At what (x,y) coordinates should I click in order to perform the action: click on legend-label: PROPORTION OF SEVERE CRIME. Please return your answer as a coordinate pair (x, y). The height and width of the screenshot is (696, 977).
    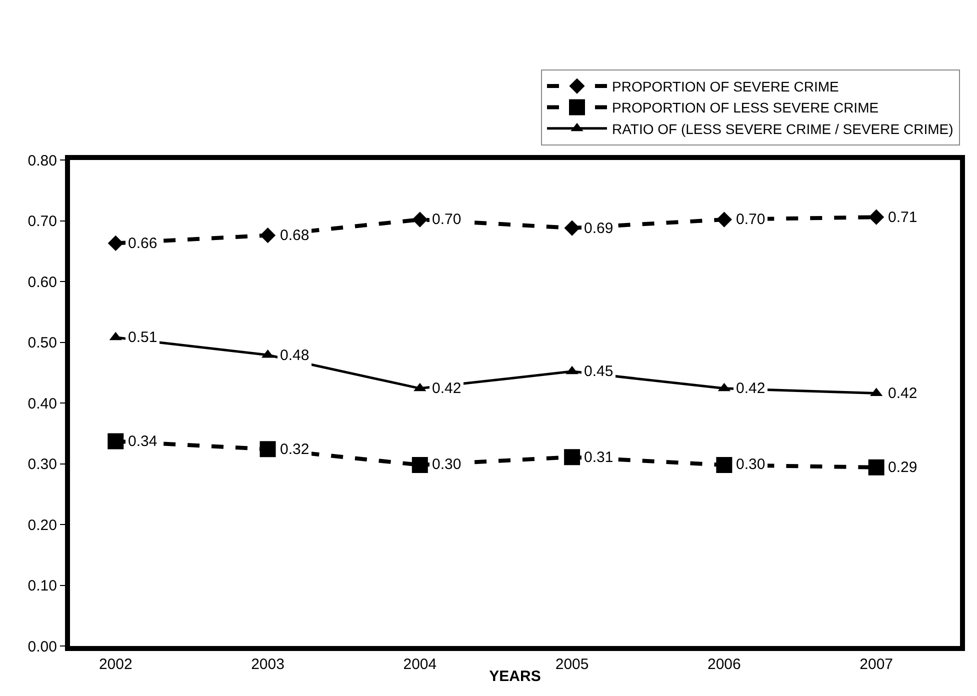
    Looking at the image, I should click on (725, 86).